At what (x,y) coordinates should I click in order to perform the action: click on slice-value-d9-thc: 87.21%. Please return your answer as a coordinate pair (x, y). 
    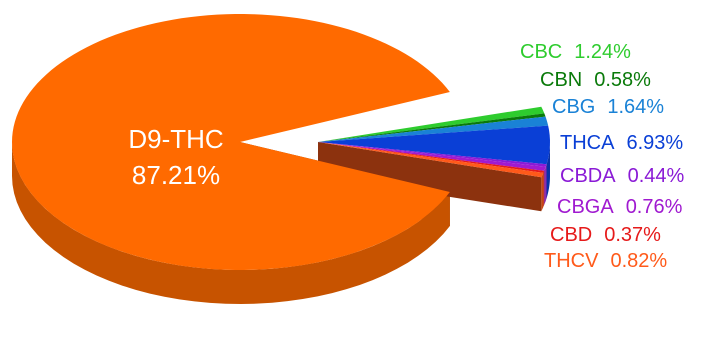
    Looking at the image, I should click on (176, 175).